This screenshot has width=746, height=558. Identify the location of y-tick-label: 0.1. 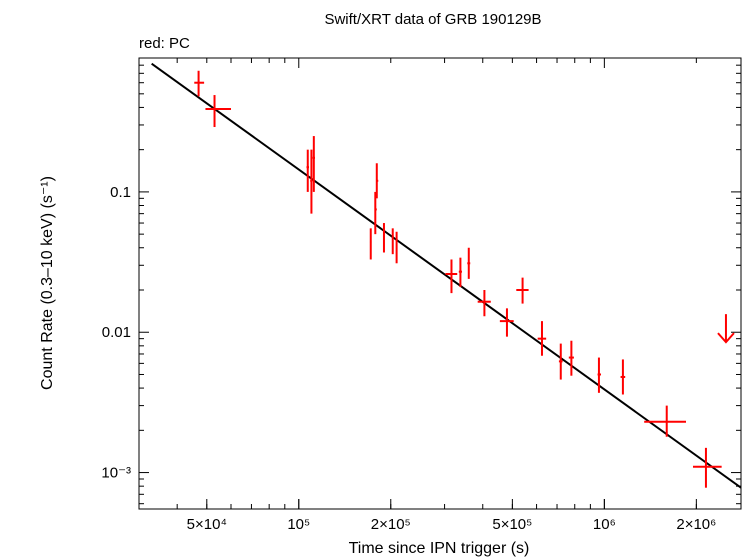
(120, 192).